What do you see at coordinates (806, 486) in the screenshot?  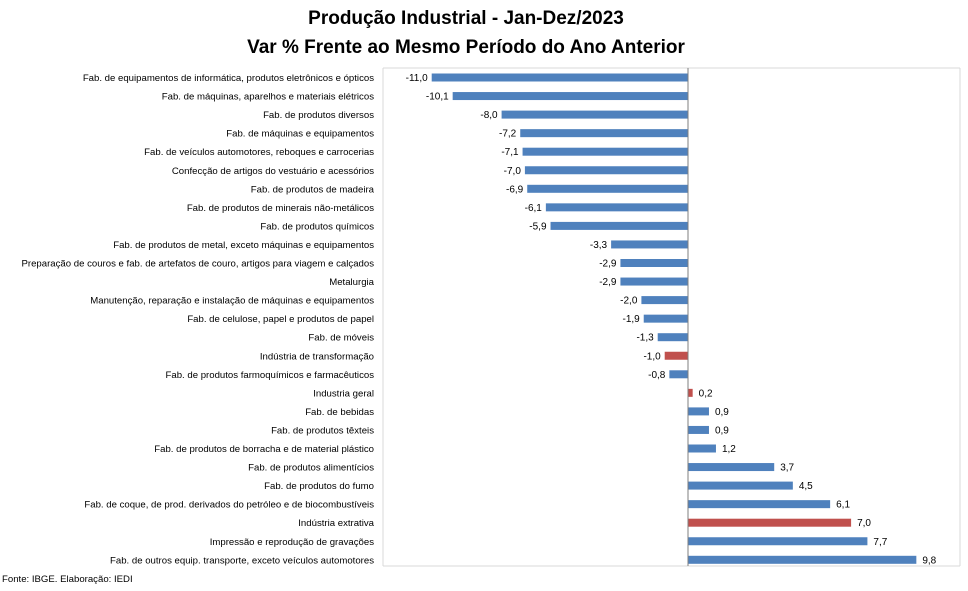 I see `data-label: 4,5` at bounding box center [806, 486].